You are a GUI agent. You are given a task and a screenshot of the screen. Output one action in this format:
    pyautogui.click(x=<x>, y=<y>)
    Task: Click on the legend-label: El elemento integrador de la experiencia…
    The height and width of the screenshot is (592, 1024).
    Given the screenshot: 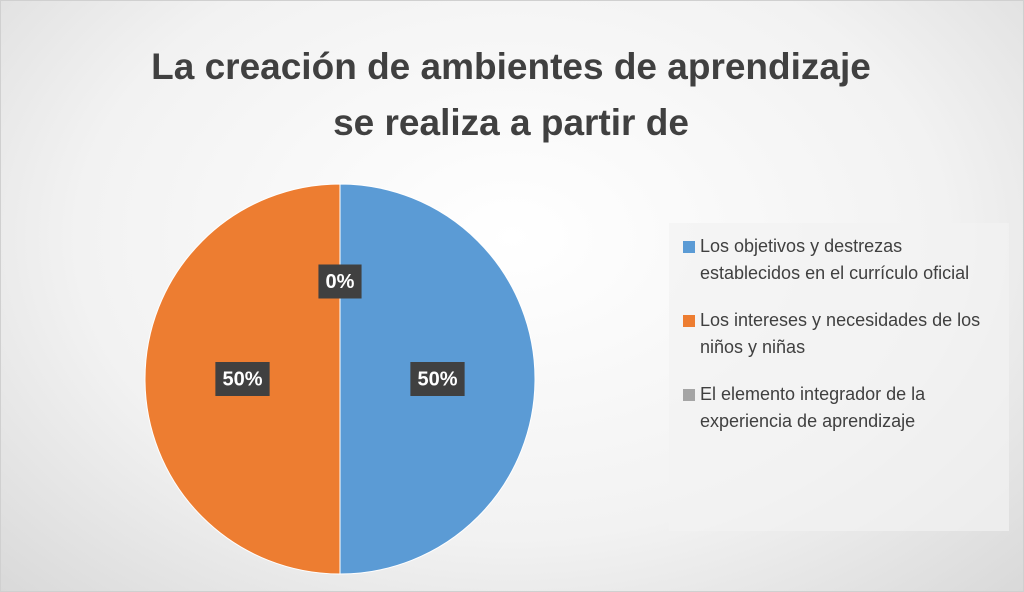 What is the action you would take?
    pyautogui.click(x=813, y=407)
    